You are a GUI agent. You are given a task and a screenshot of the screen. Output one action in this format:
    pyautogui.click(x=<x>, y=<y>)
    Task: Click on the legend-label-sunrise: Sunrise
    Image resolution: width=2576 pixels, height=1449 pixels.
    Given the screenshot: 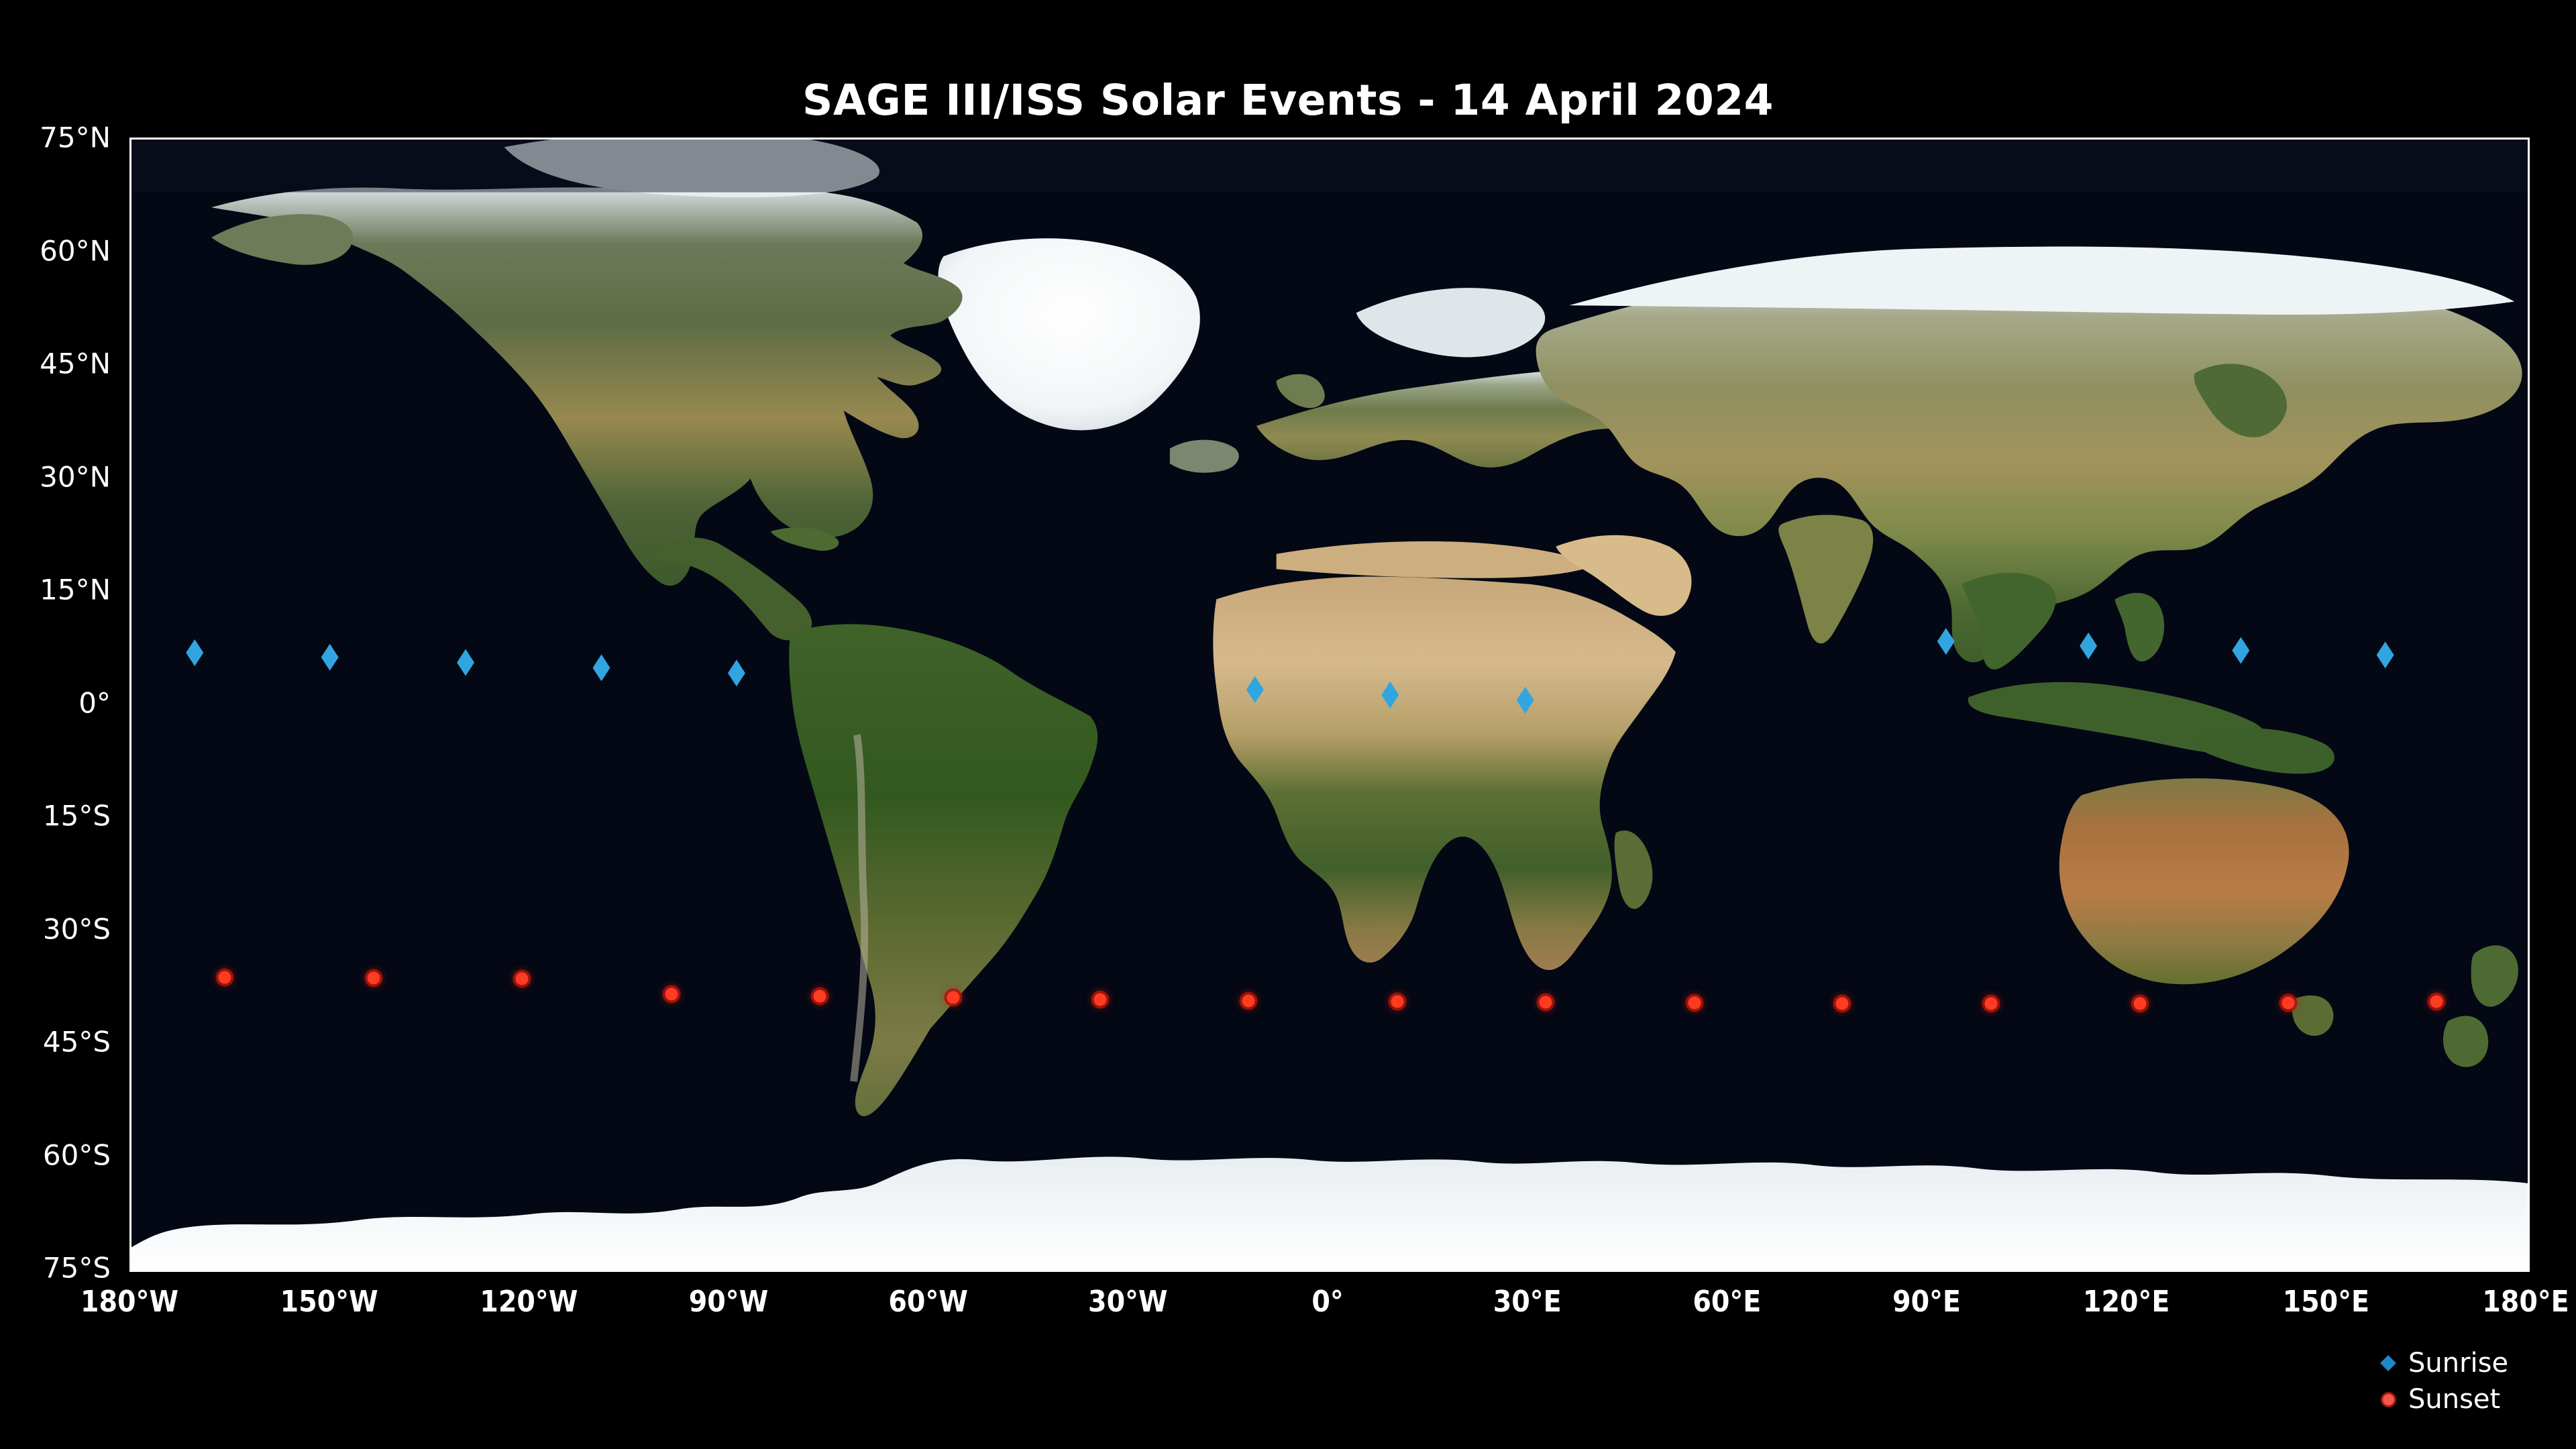 What is the action you would take?
    pyautogui.click(x=2458, y=1363)
    